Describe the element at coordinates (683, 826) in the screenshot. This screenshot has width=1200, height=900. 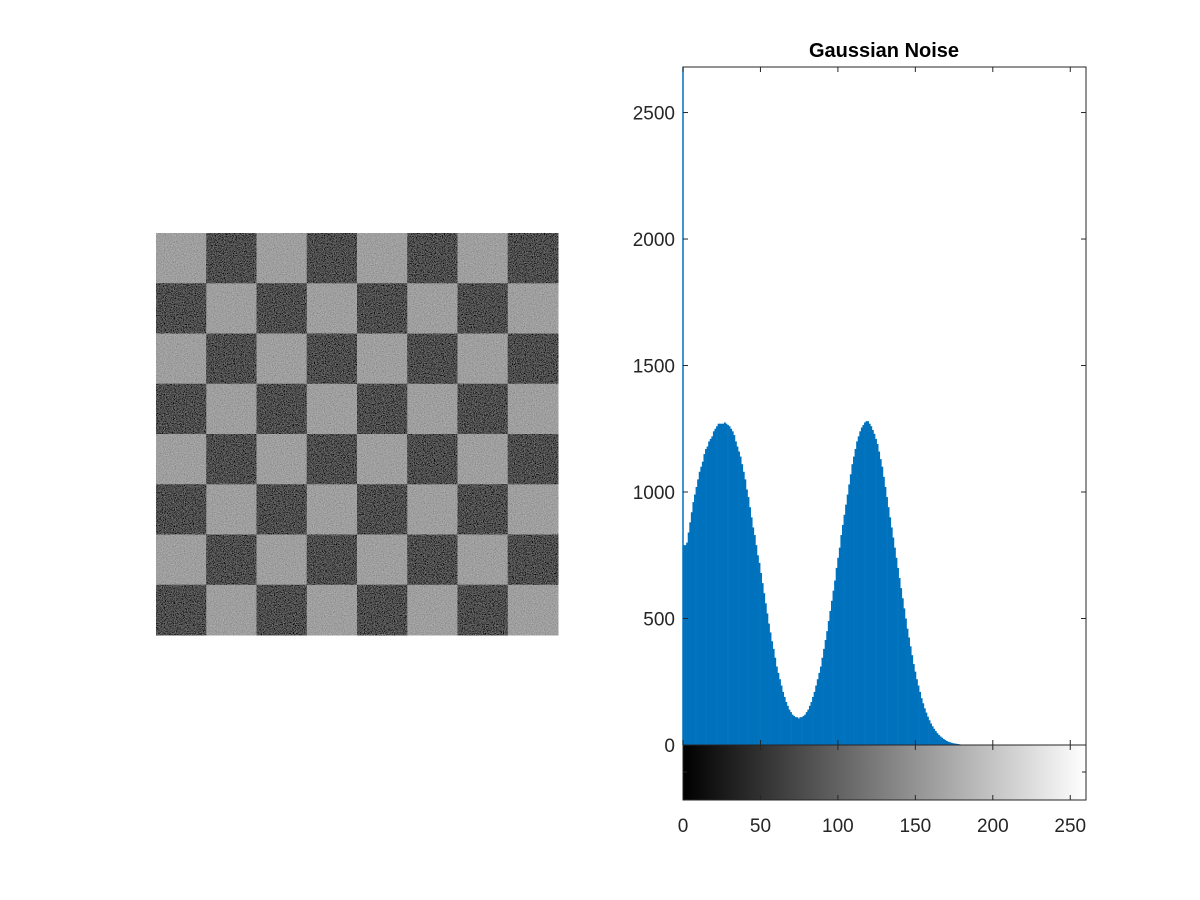
I see `x-tick-label: 0` at that location.